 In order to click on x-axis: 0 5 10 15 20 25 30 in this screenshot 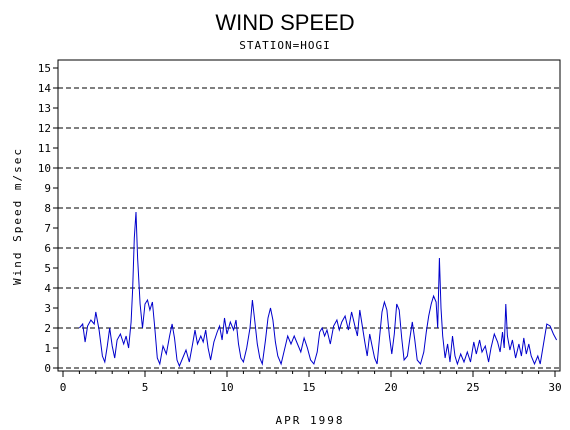, I will do `click(311, 382)`.